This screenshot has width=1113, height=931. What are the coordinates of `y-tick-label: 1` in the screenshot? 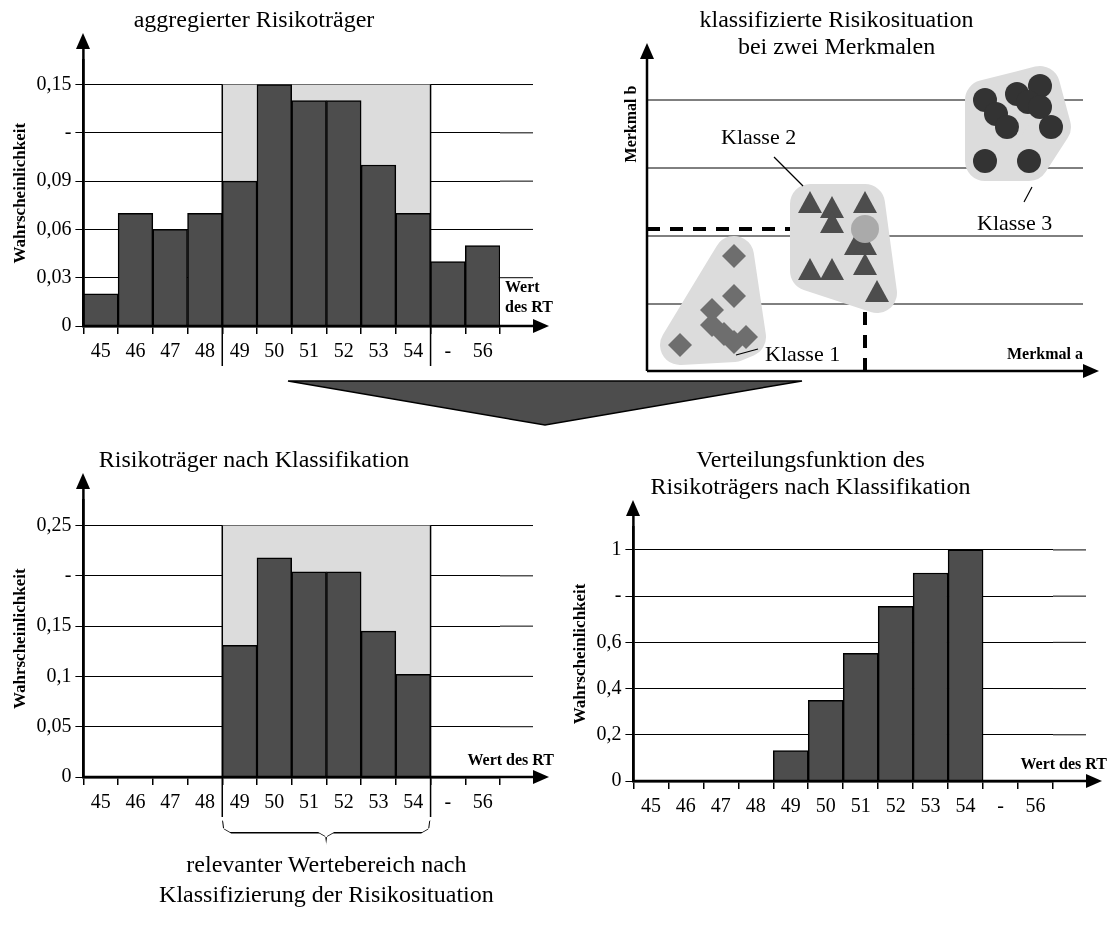 It's located at (616, 548).